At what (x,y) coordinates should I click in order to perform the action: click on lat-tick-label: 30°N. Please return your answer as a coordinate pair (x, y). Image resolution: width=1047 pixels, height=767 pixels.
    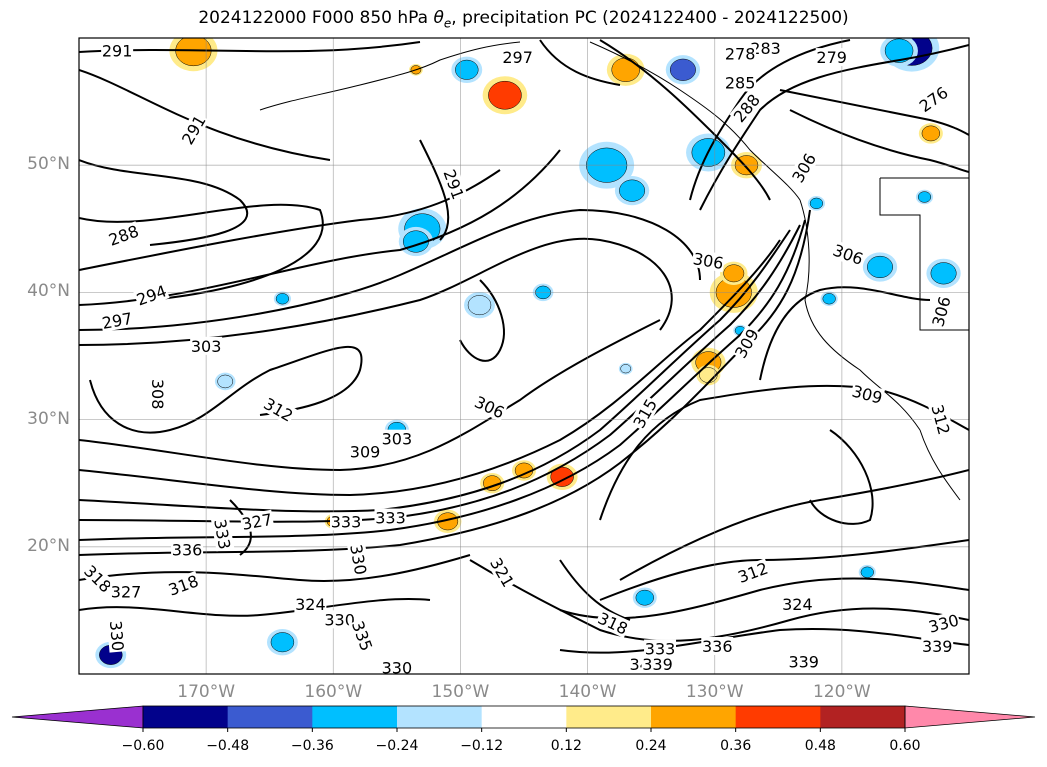
    Looking at the image, I should click on (48, 418).